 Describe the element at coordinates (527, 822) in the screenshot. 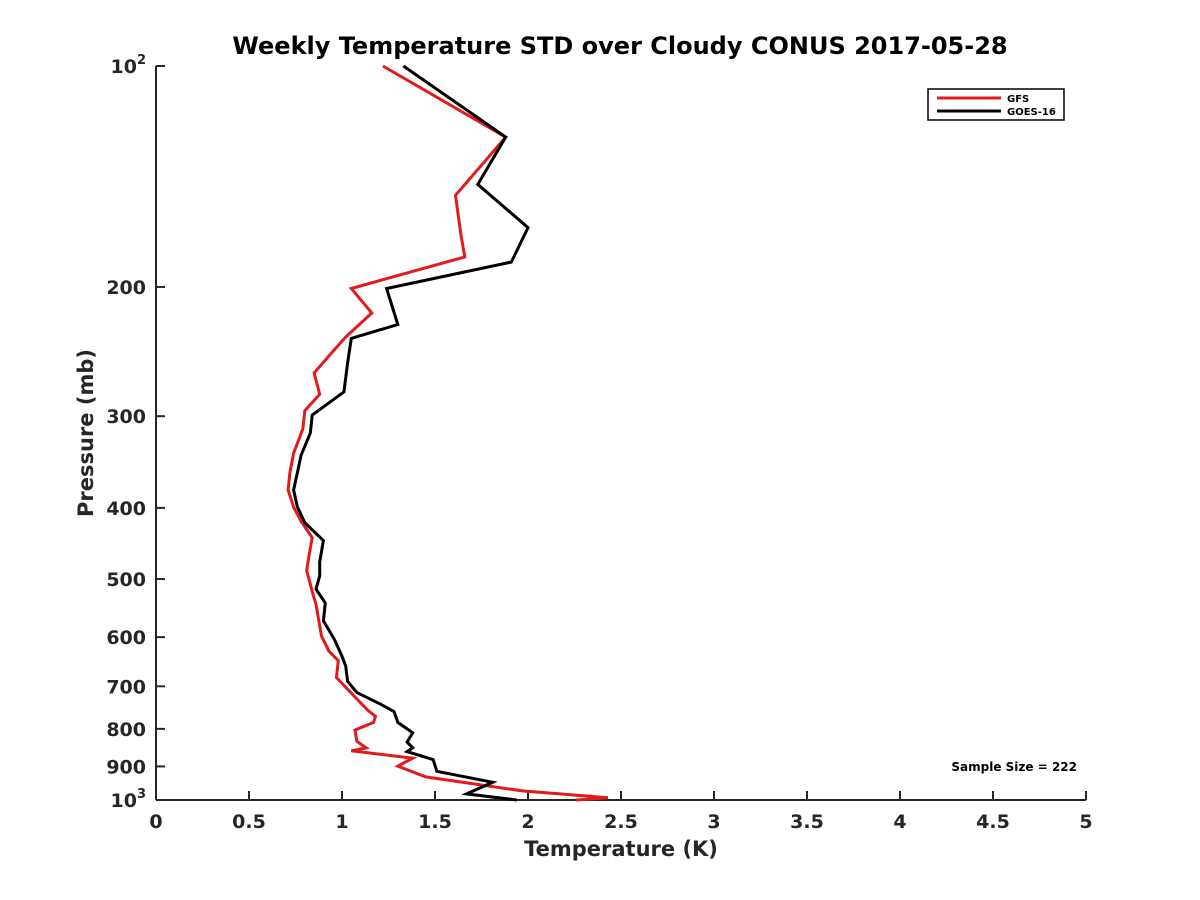

I see `x-tick-label: 2` at that location.